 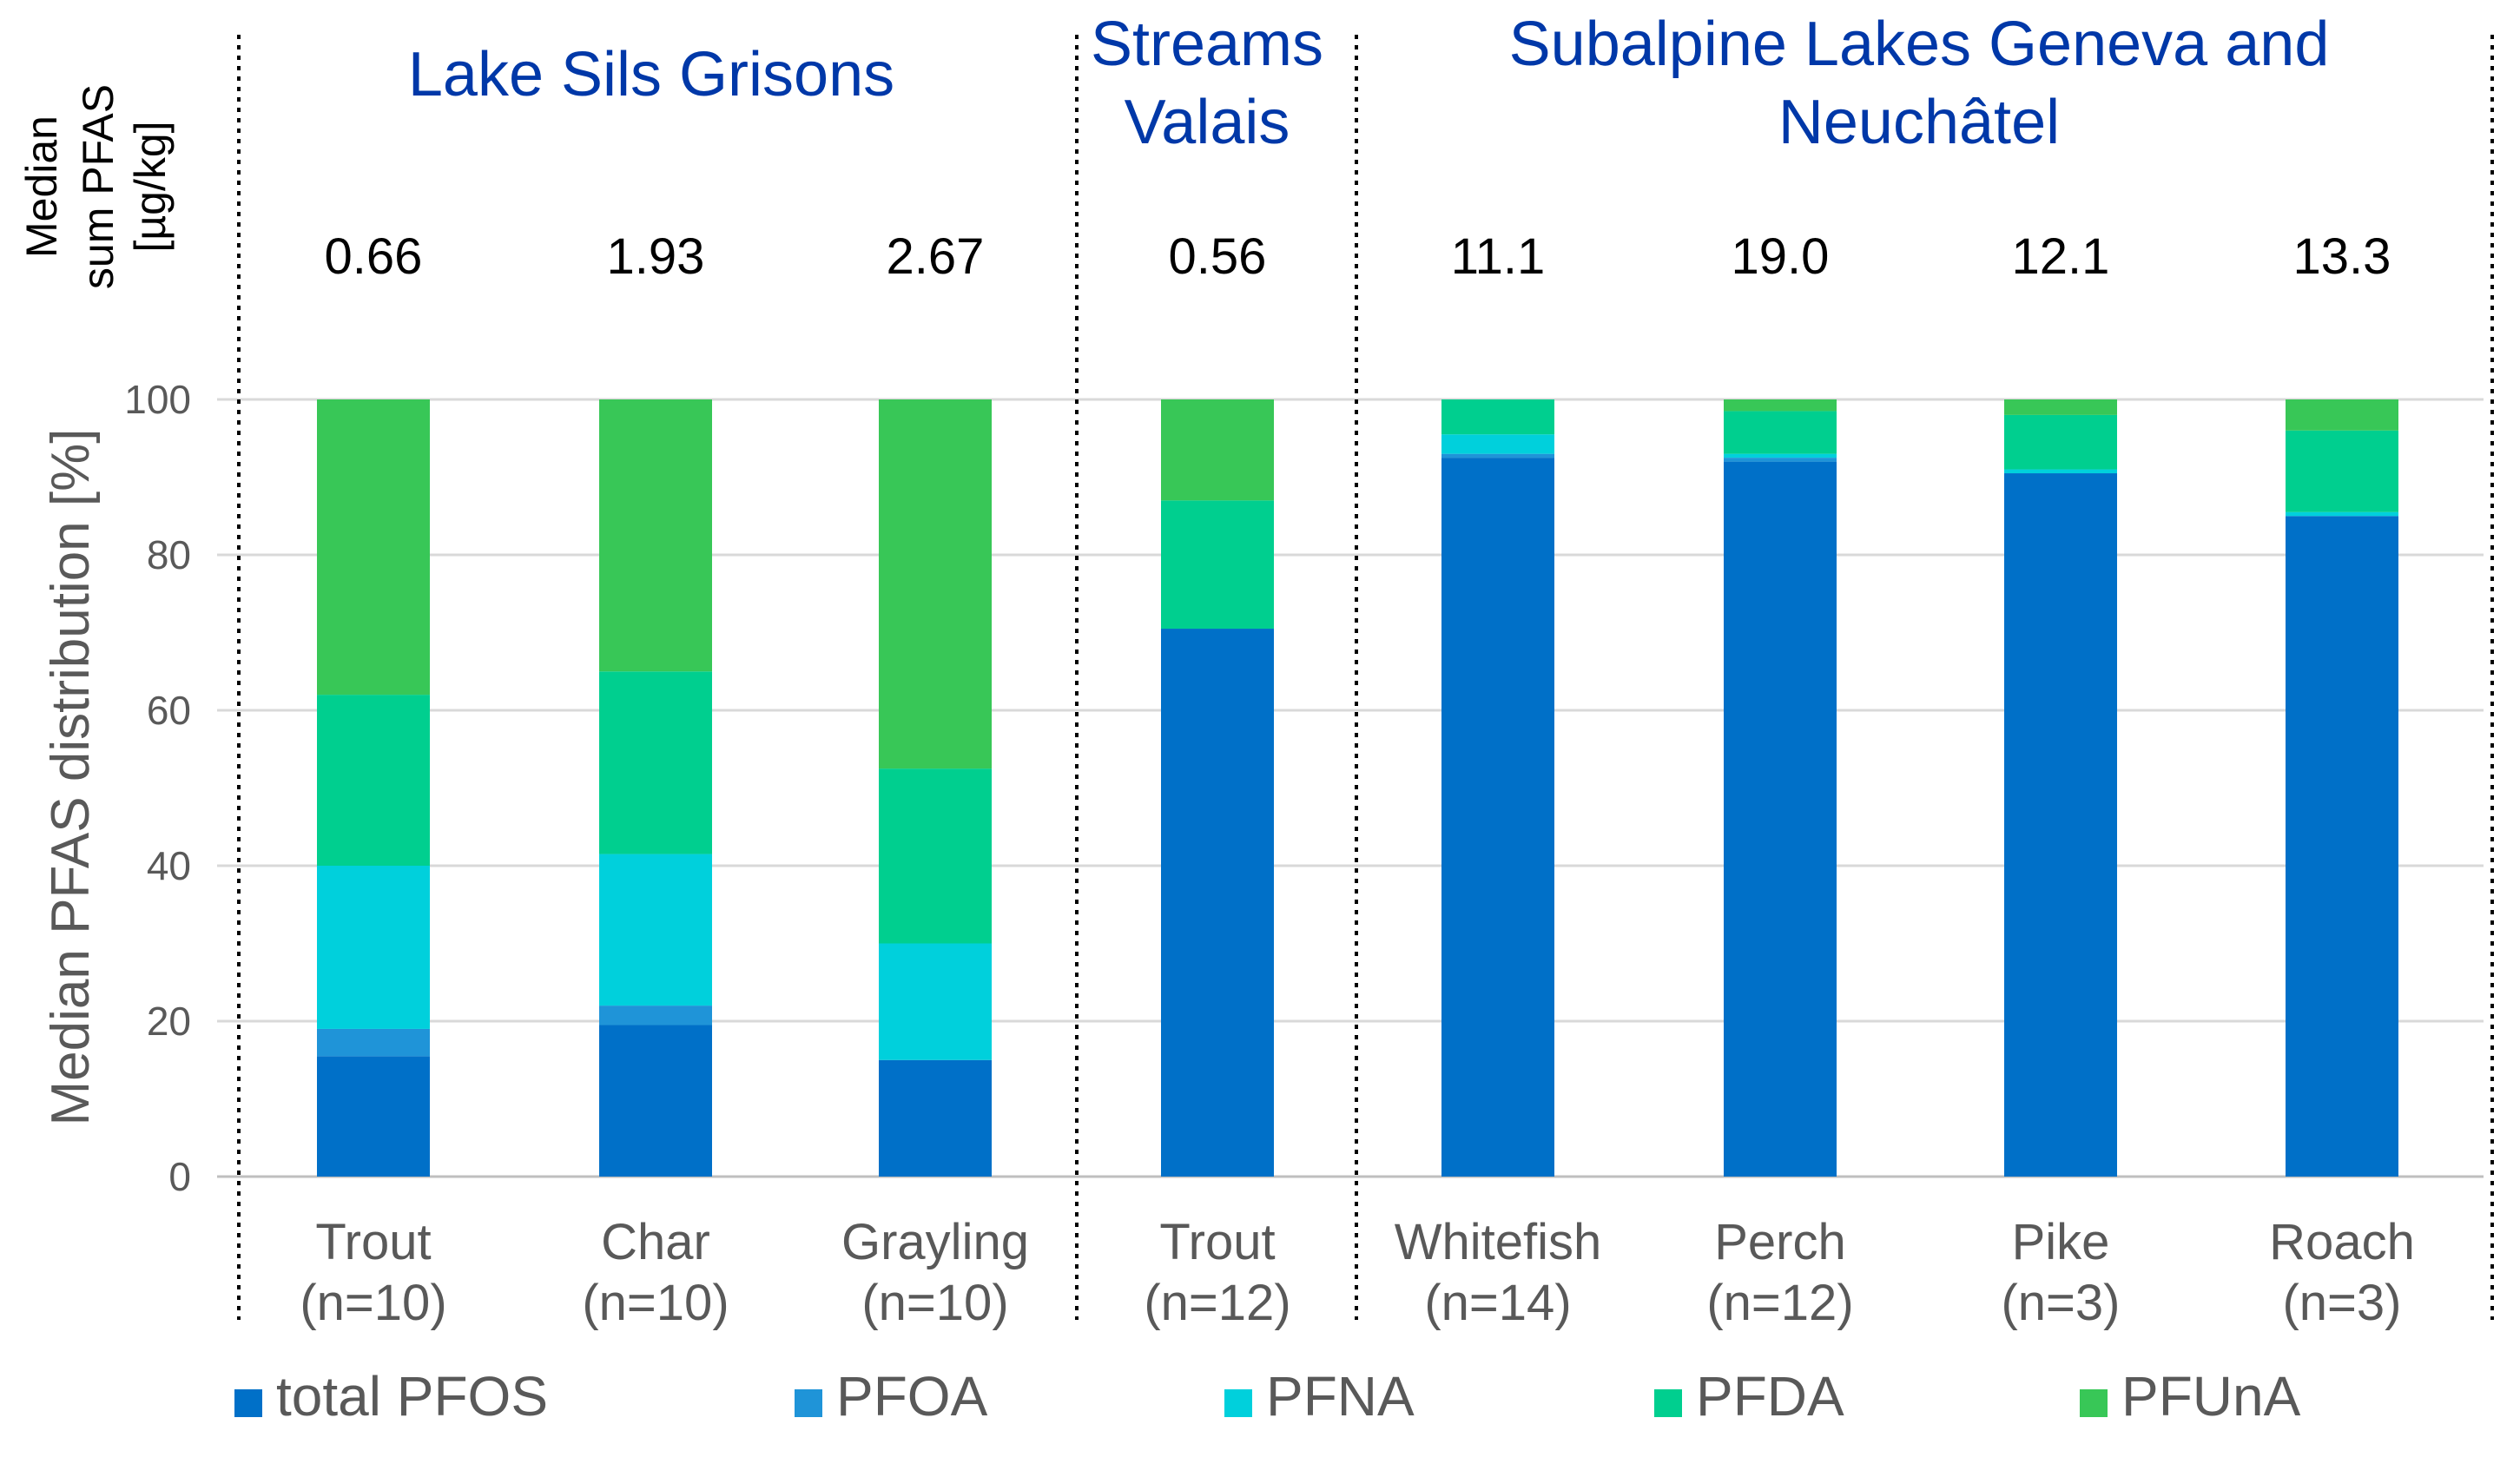 What do you see at coordinates (169, 865) in the screenshot?
I see `y-tick-label: 40` at bounding box center [169, 865].